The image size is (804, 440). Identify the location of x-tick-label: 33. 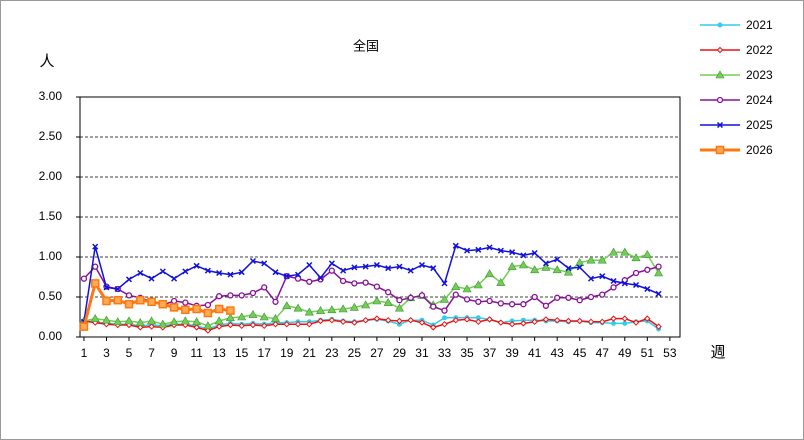
(445, 353).